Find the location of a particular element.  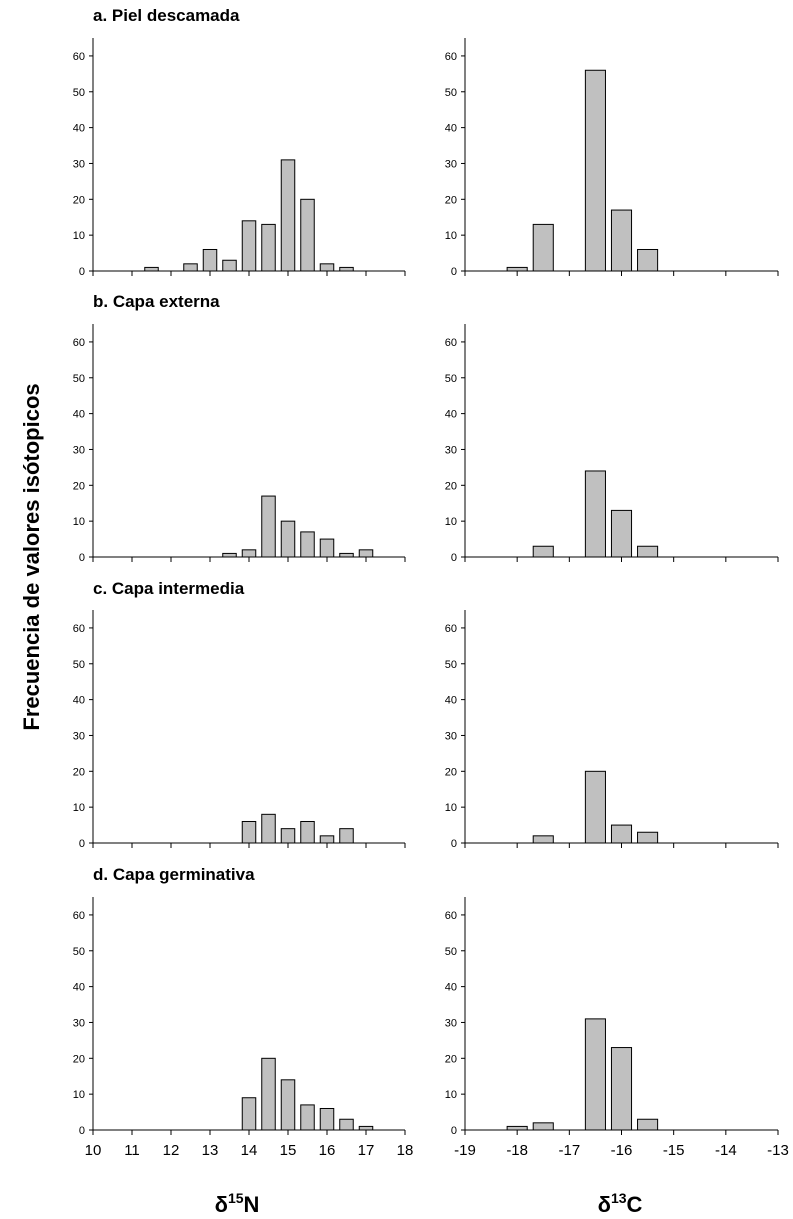

x-tick-label: 17 is located at coordinates (366, 1150).